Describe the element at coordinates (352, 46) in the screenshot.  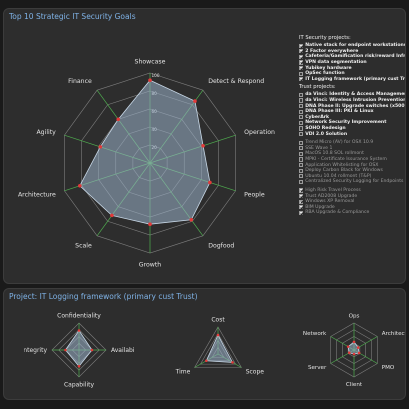
I see `checklist-item: Native stack for endpoint workstations` at that location.